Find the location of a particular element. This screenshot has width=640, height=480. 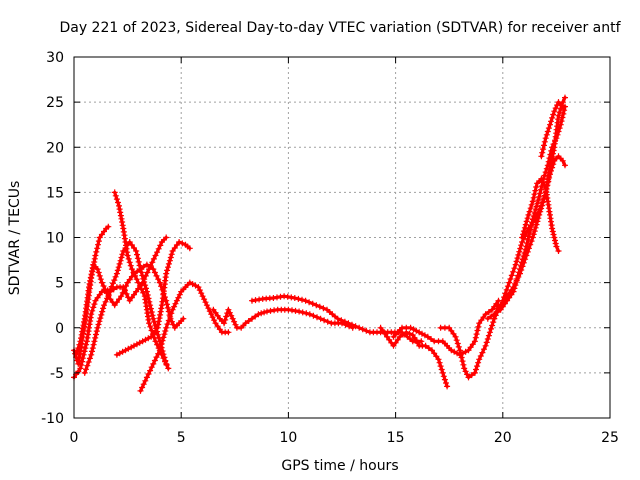

y-tick-label: 25 is located at coordinates (55, 103).